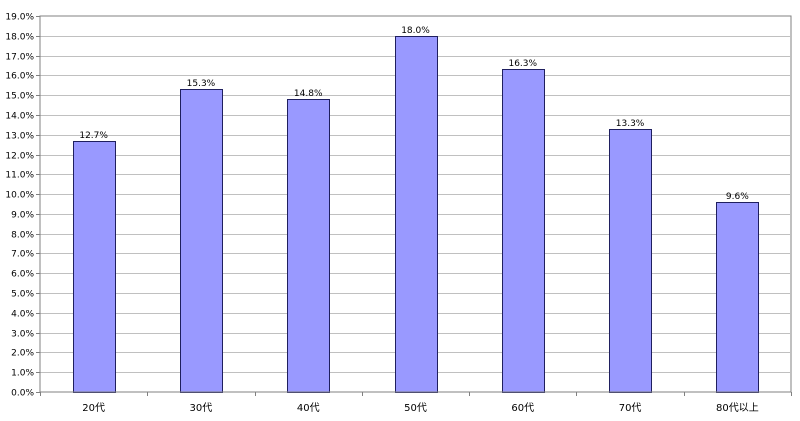  I want to click on data-label: 12.7%, so click(93, 136).